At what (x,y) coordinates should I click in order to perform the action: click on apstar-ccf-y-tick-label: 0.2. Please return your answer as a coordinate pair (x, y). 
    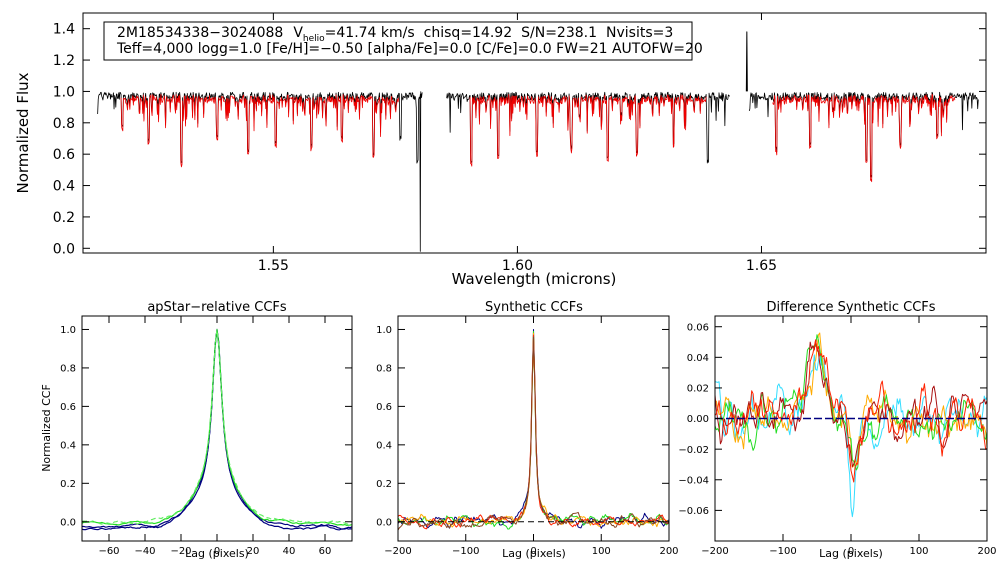
    Looking at the image, I should click on (68, 484).